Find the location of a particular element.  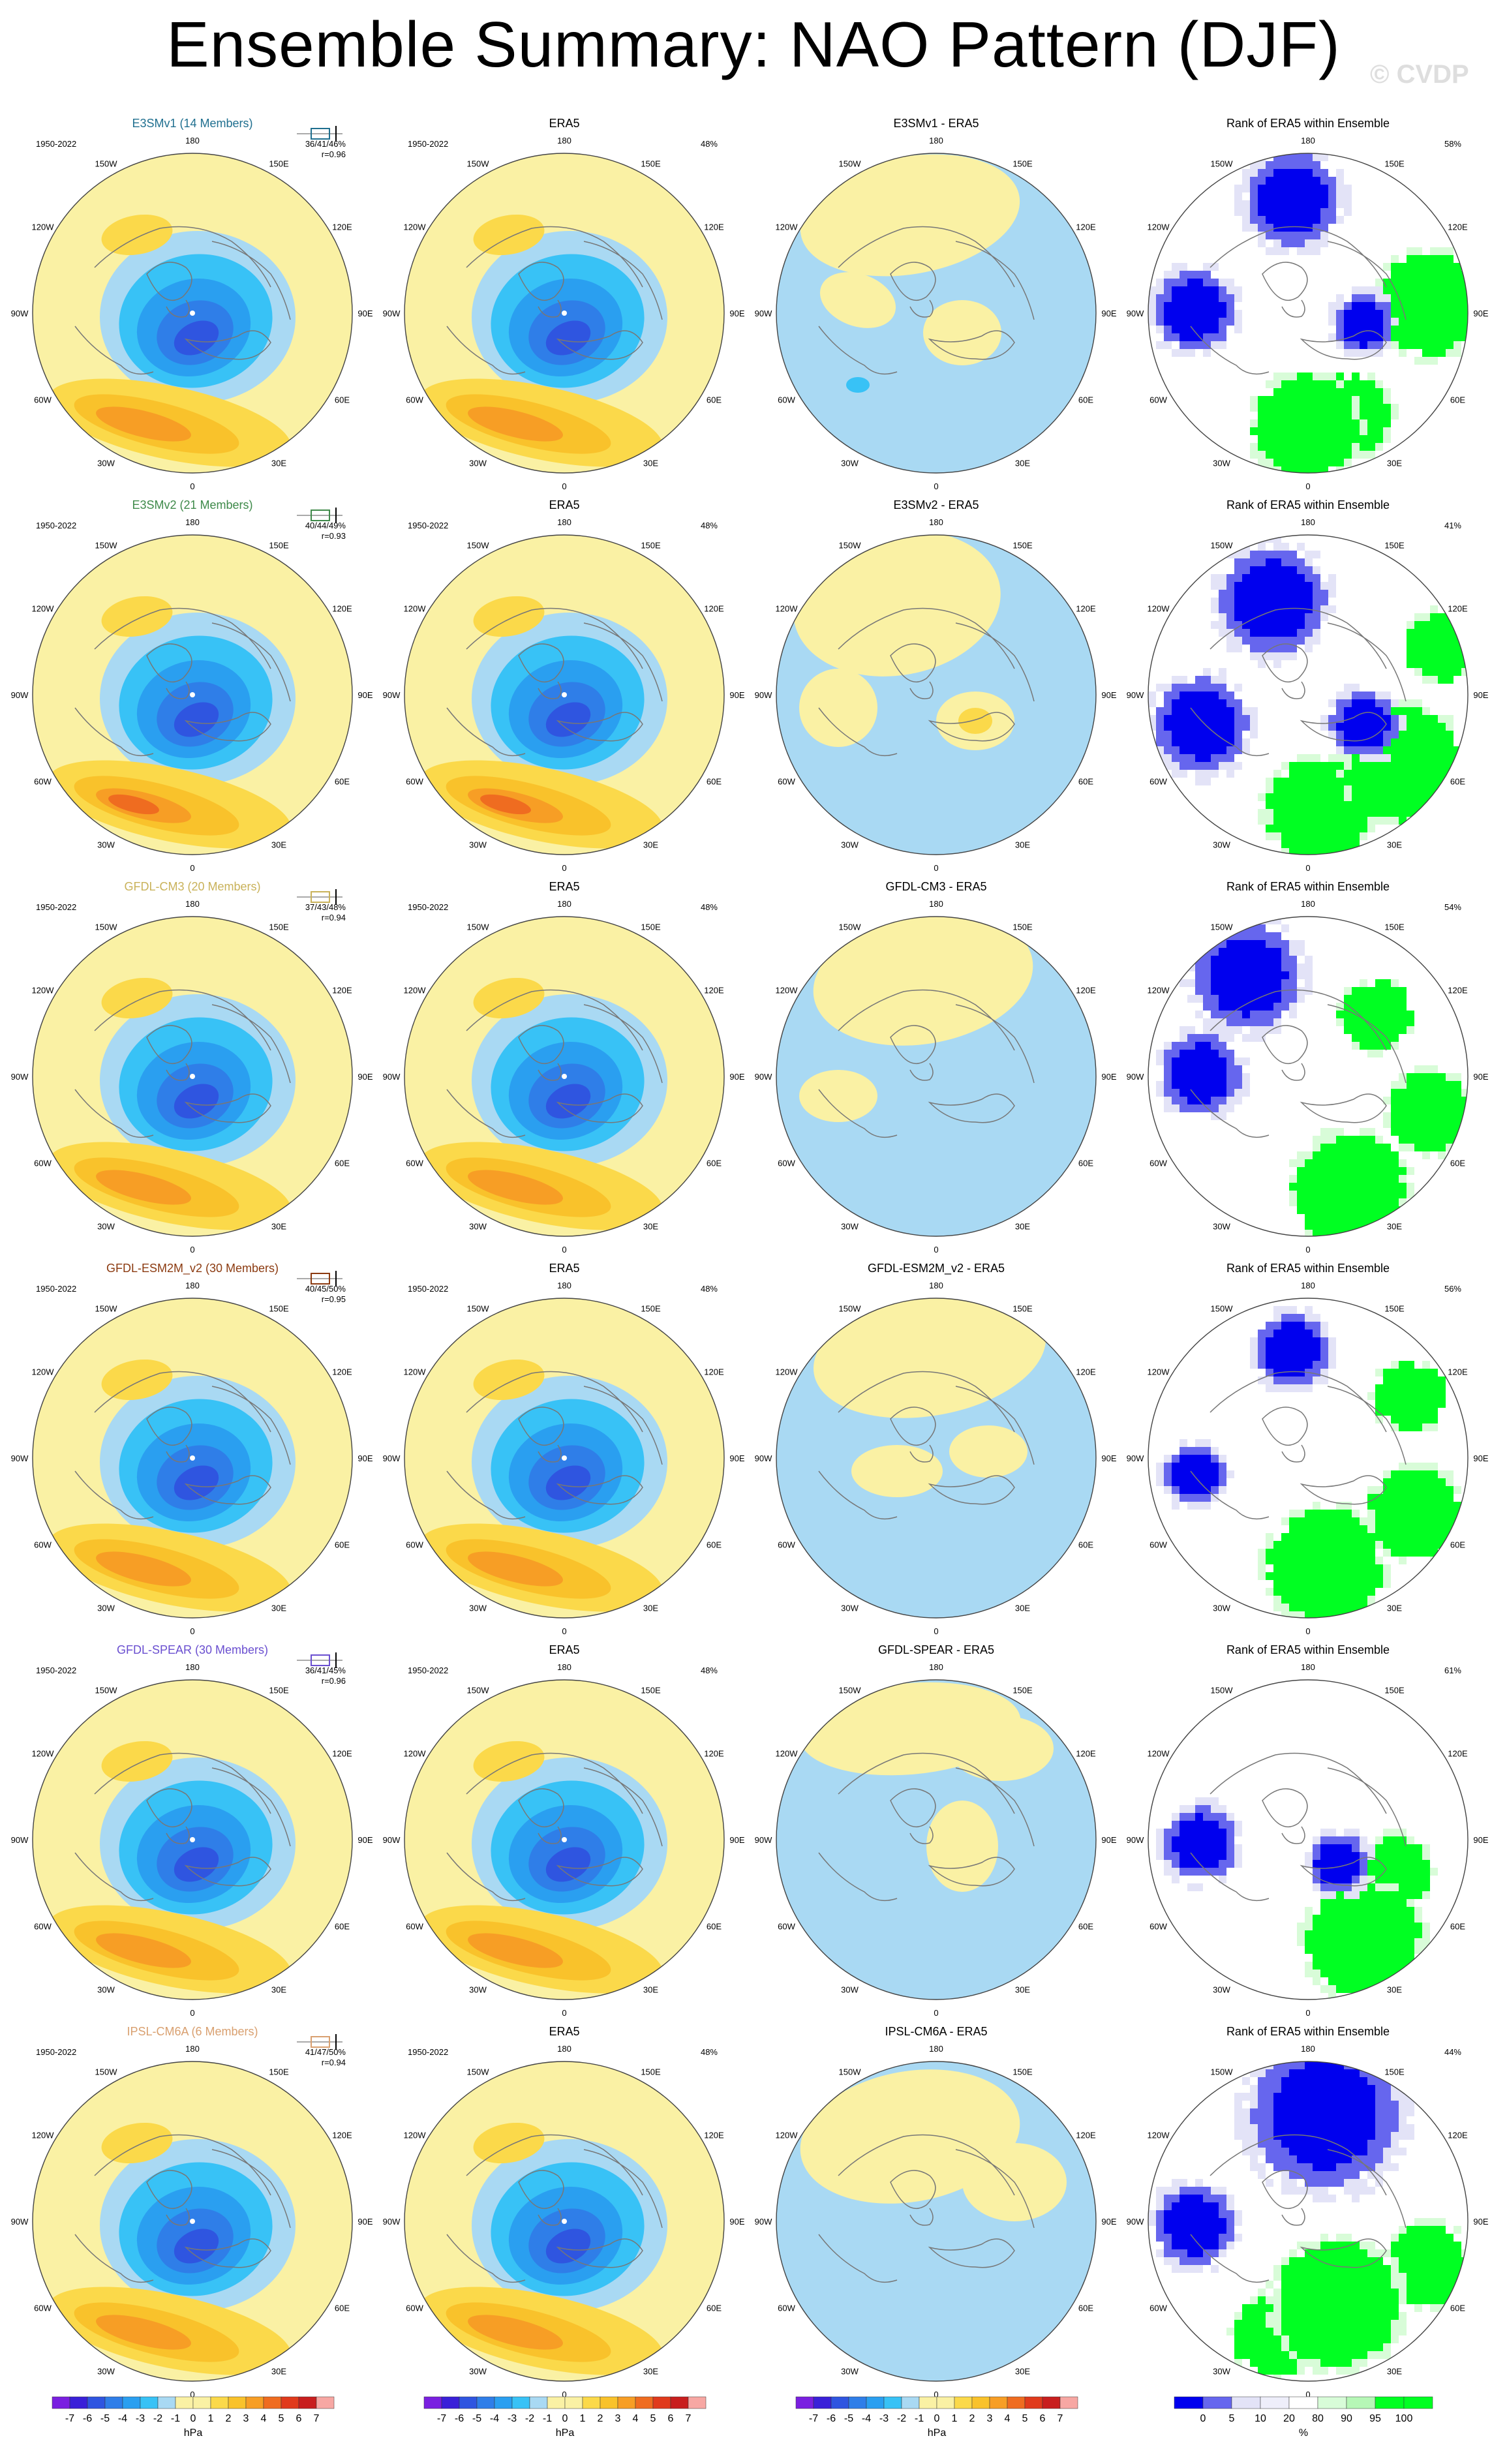

map-border is located at coordinates (192, 694).